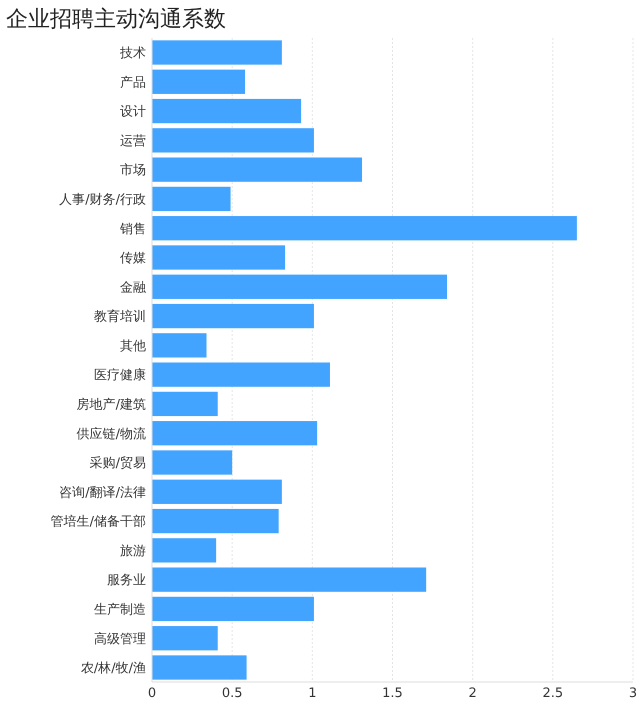 The height and width of the screenshot is (704, 641). What do you see at coordinates (120, 316) in the screenshot?
I see `y-tick-label: 教育培训` at bounding box center [120, 316].